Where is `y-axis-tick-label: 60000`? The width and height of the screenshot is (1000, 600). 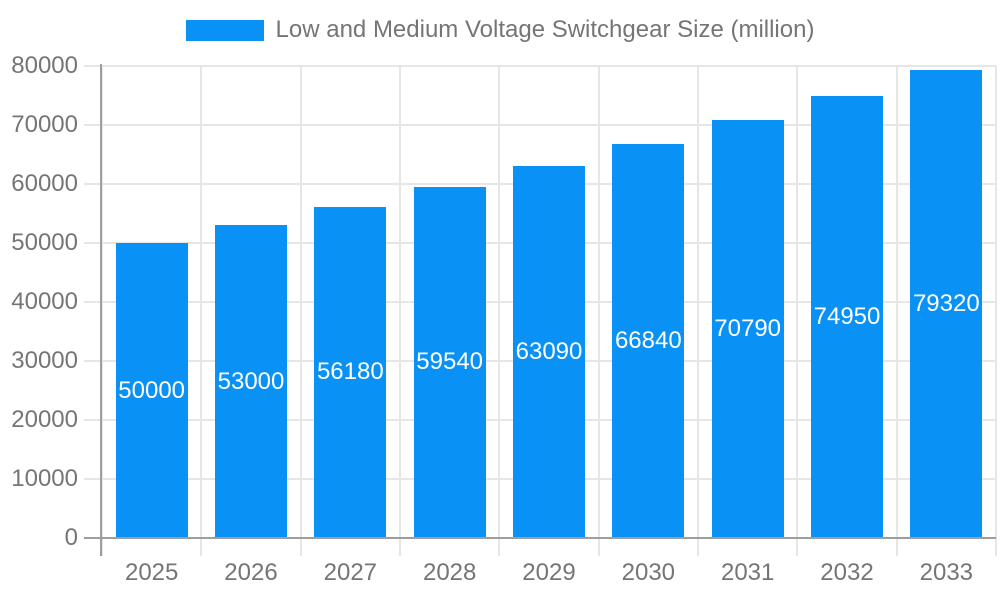 y-axis-tick-label: 60000 is located at coordinates (44, 183).